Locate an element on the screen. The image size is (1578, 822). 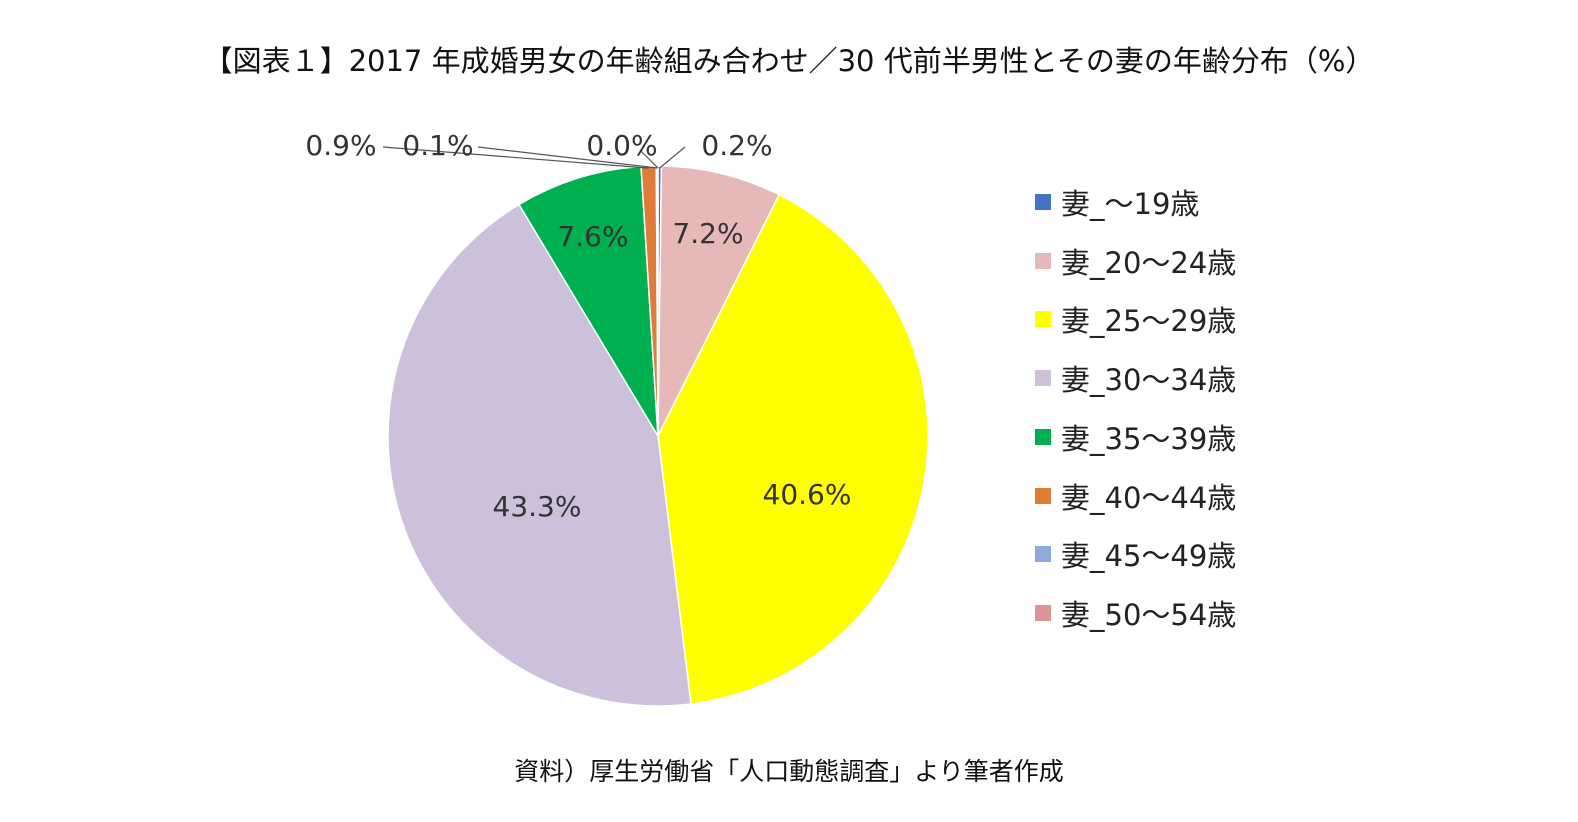
legend-item: 妻_20～24歳 is located at coordinates (1135, 261).